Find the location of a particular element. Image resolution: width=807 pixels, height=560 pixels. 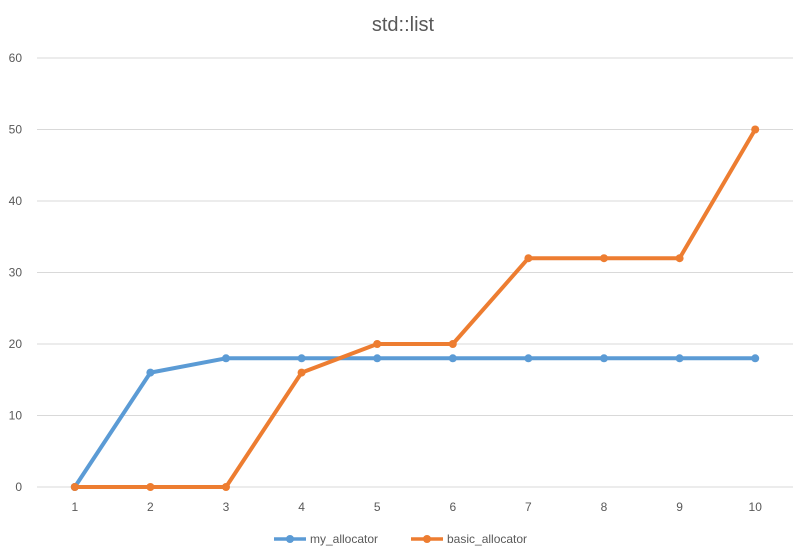

x-tick-label: 6 is located at coordinates (452, 507).